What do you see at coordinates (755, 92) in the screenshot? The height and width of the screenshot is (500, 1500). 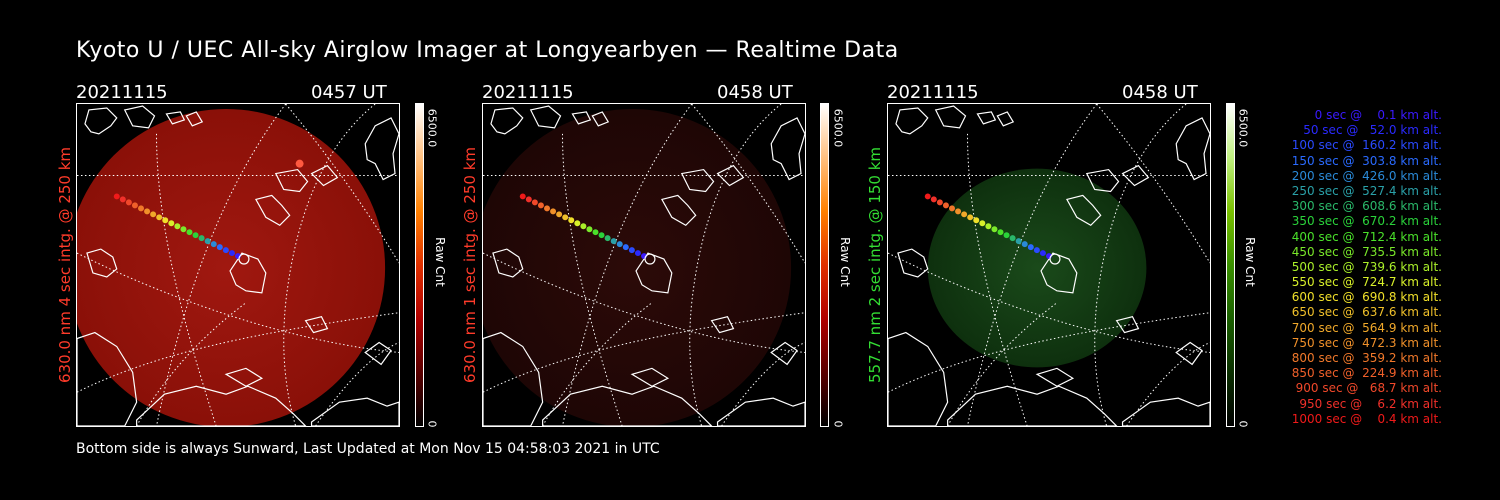 I see `panel-2-time: 0458 UT` at bounding box center [755, 92].